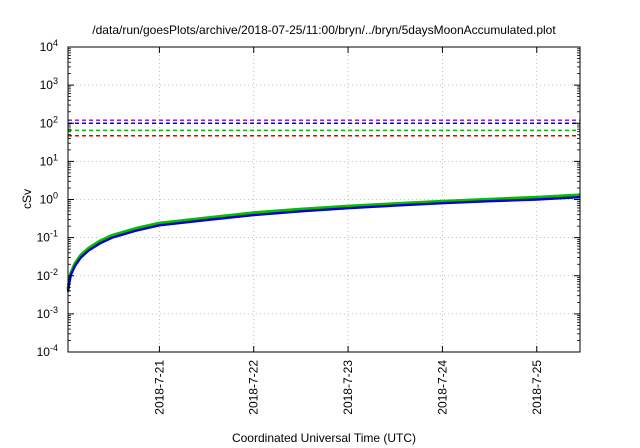 The height and width of the screenshot is (448, 640). I want to click on y-tick-label: 10⁰, so click(49, 199).